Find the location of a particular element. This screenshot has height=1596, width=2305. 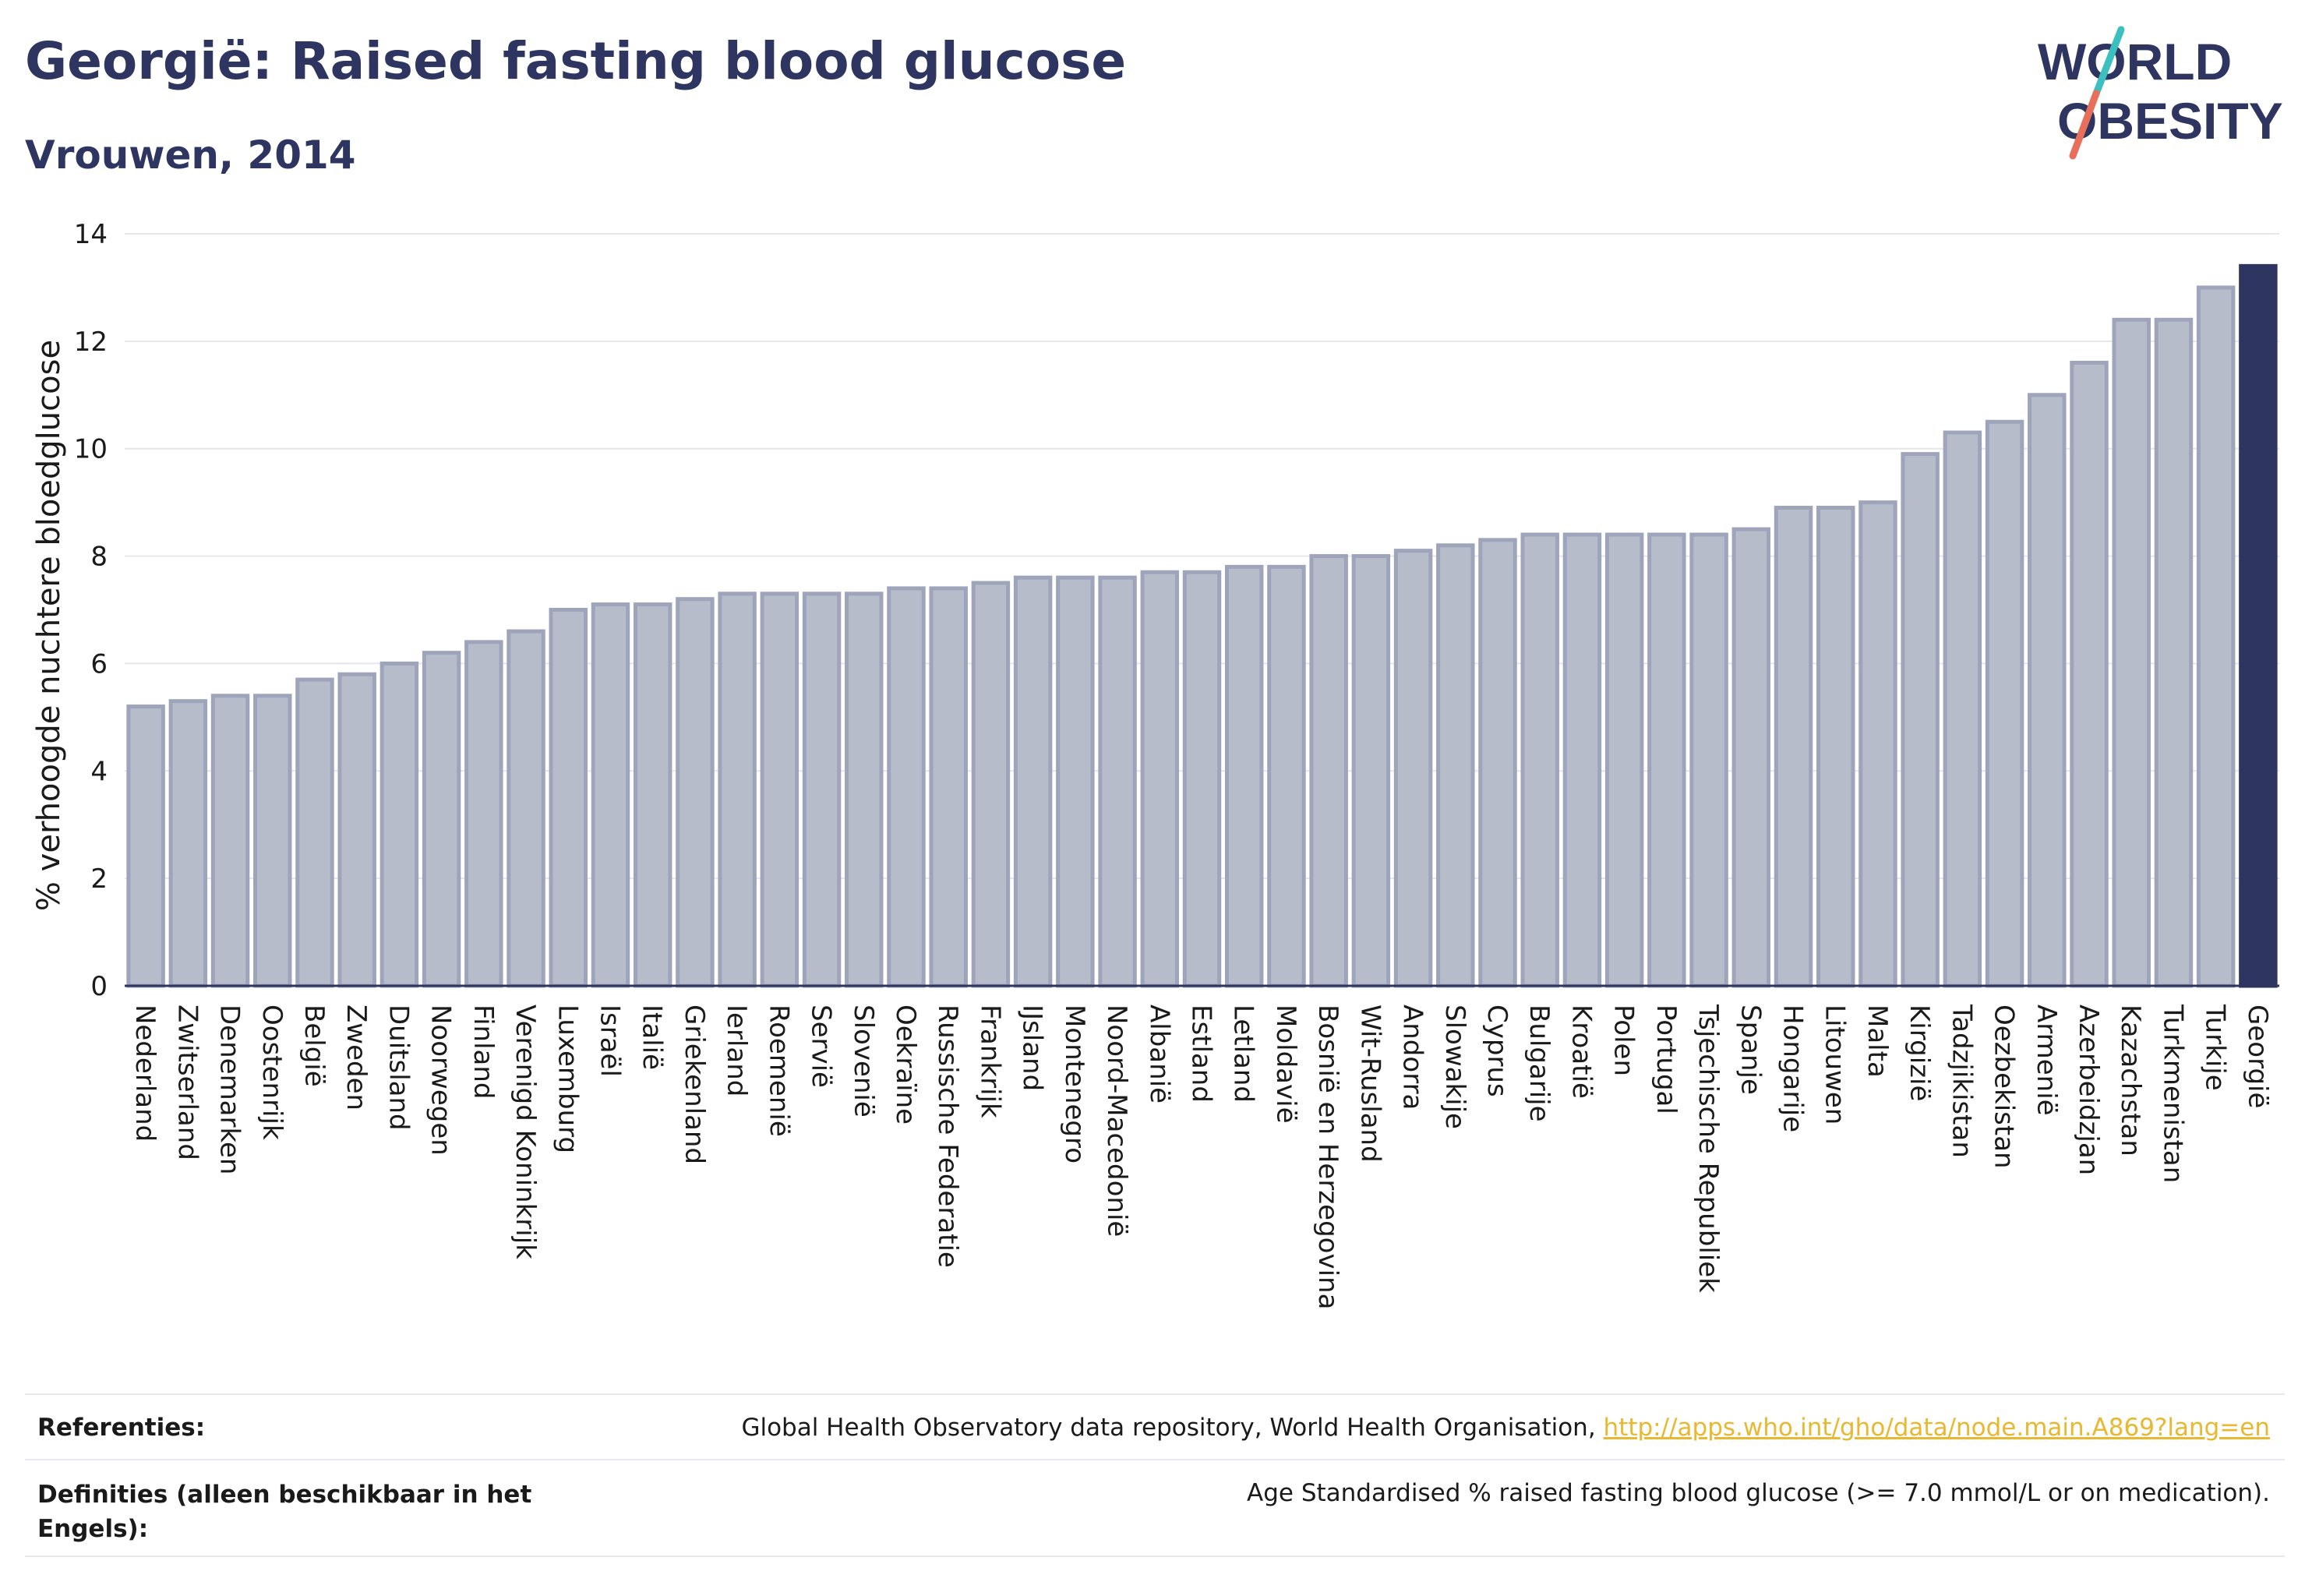

x-tick-label: Litouwen is located at coordinates (1835, 1065).